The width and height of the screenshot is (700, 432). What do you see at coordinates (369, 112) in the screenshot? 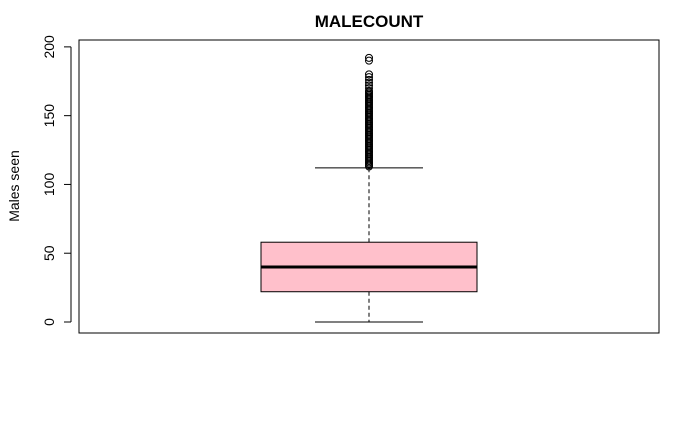
I see `outlier-group` at bounding box center [369, 112].